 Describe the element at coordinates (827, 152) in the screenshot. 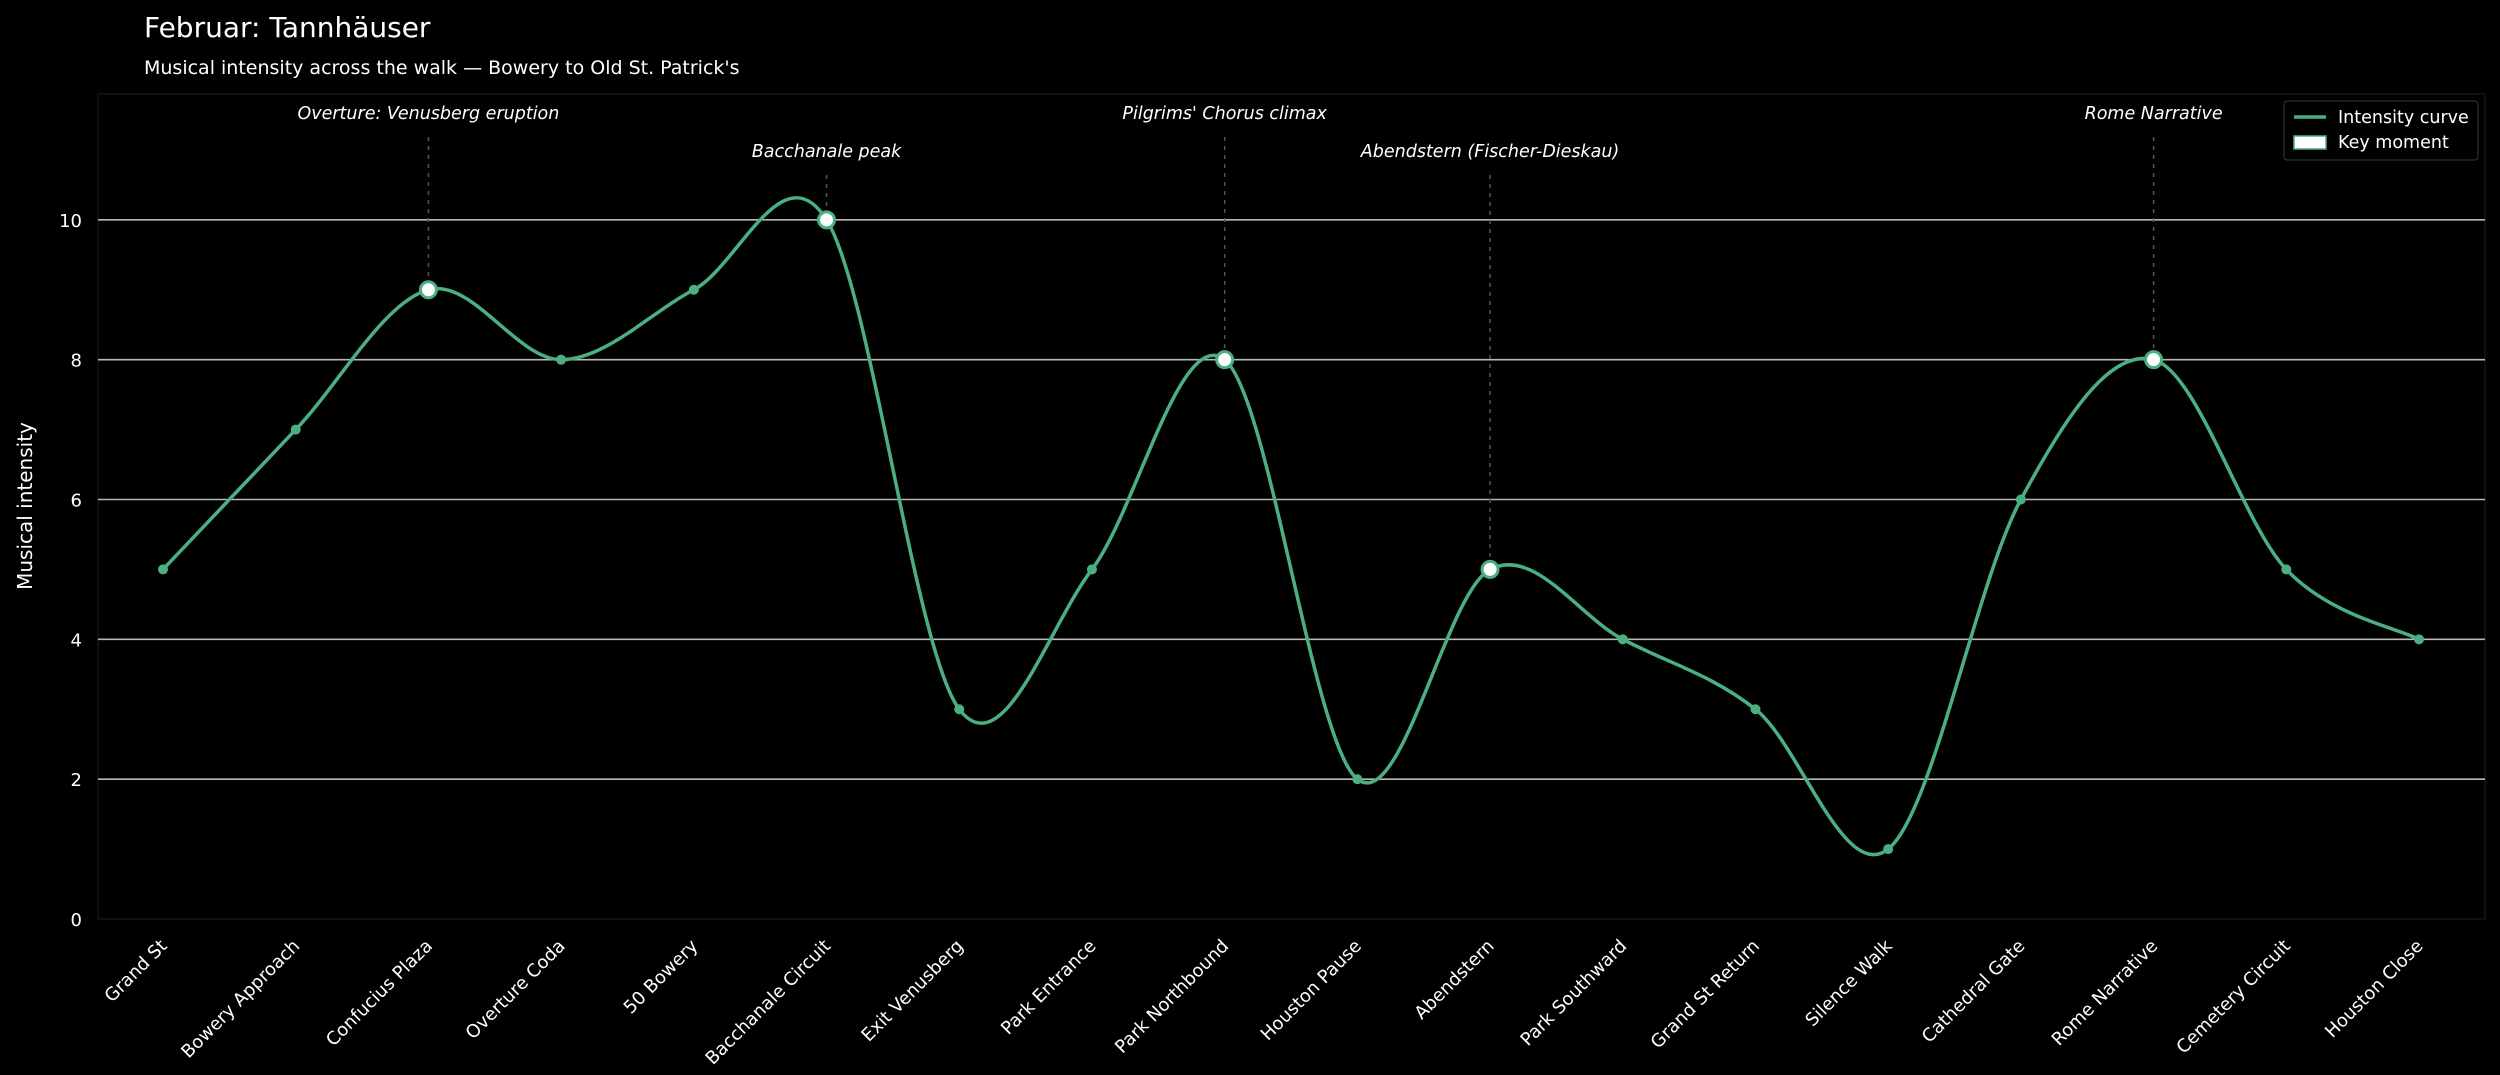

I see `key-moment-annotation: Bacchanale peak` at that location.